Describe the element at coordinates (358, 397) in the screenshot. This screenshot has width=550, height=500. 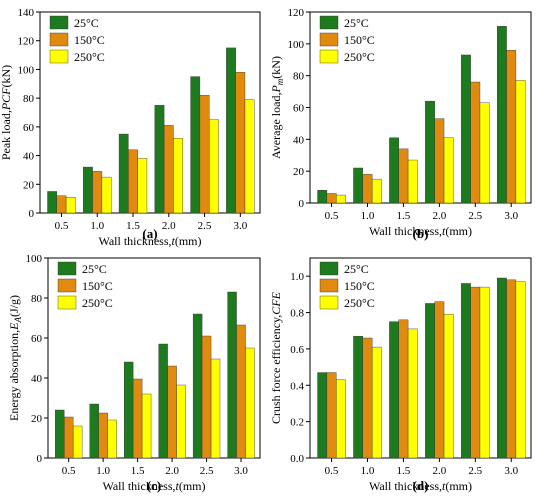
I see `bar-1.0-series-1` at that location.